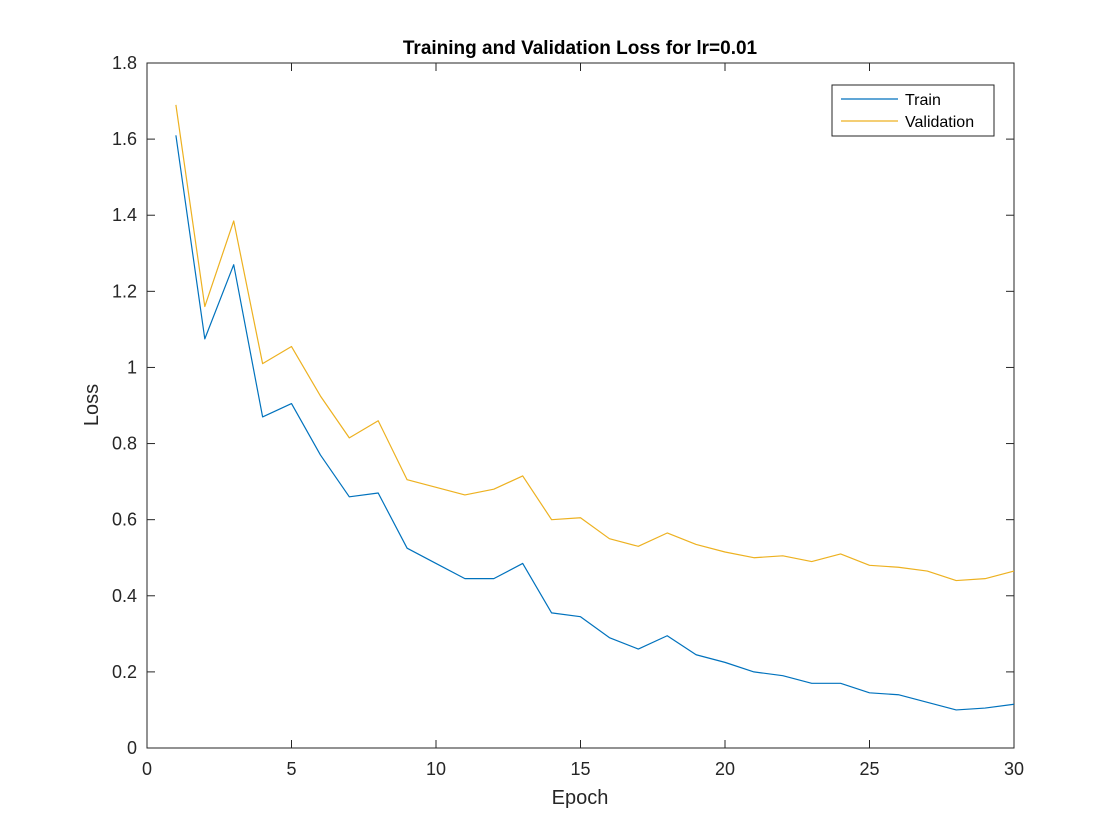 The width and height of the screenshot is (1120, 840). Describe the element at coordinates (291, 769) in the screenshot. I see `x-tick-label: 5` at that location.